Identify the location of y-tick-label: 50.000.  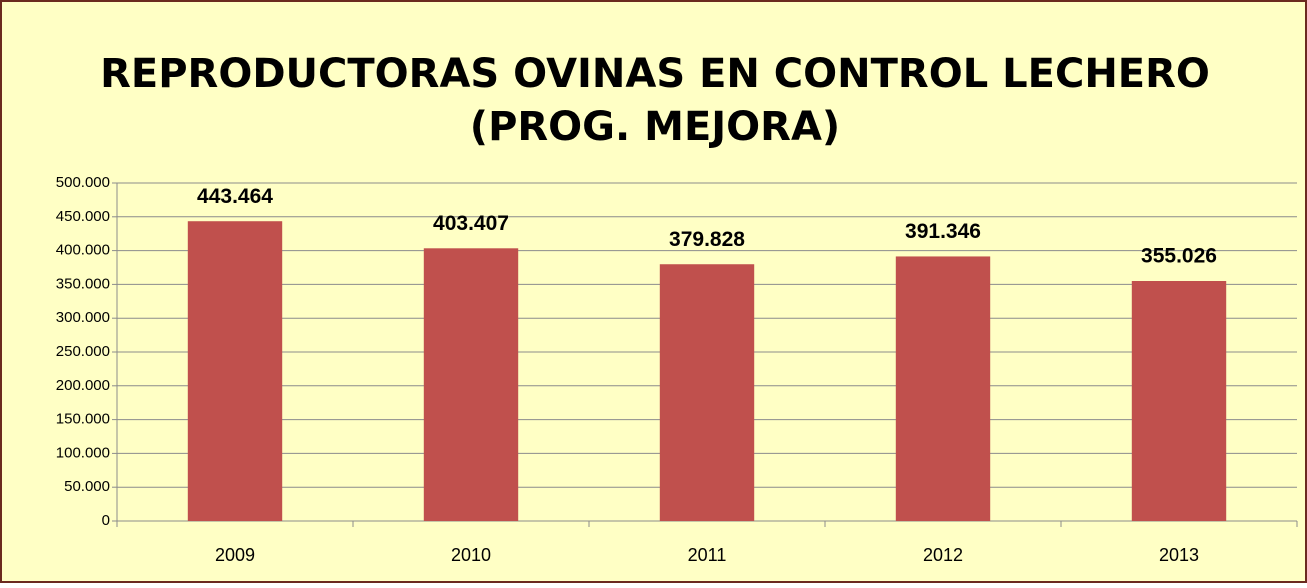
(87, 486).